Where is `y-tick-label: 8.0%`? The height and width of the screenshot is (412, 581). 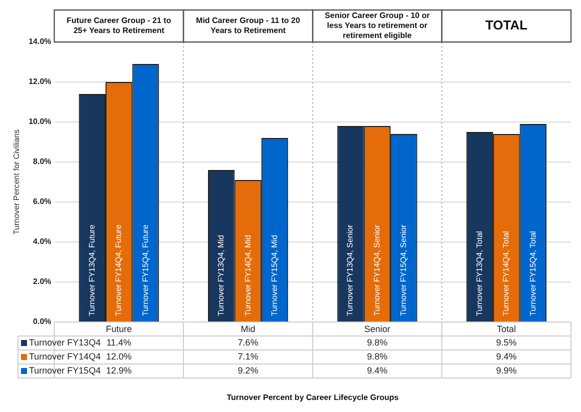 y-tick-label: 8.0% is located at coordinates (42, 161).